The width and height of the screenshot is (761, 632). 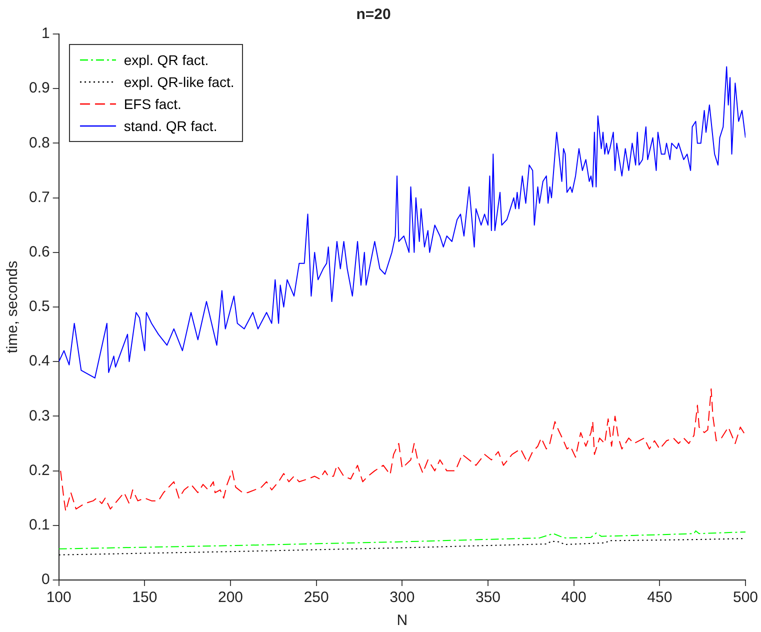 What do you see at coordinates (745, 597) in the screenshot?
I see `x-tick-label: 500` at bounding box center [745, 597].